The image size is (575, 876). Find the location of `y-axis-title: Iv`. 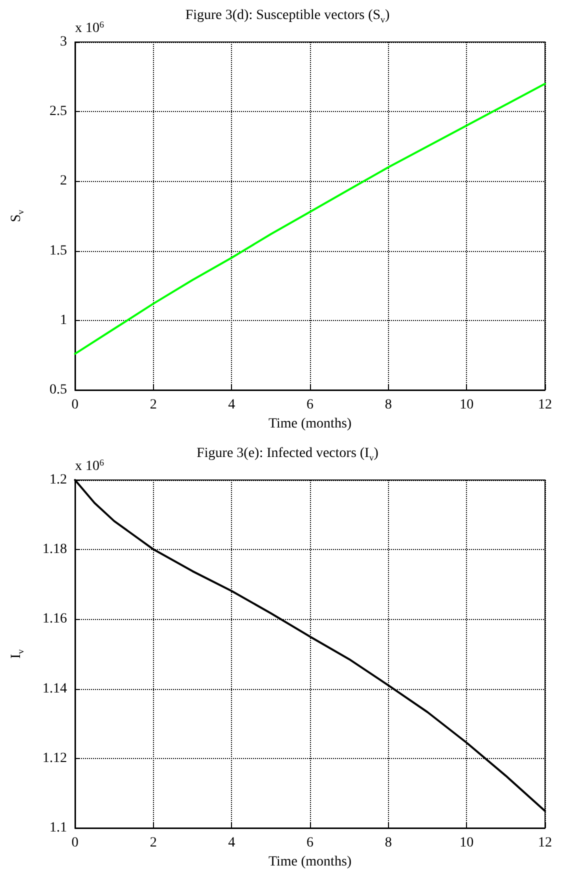

y-axis-title: Iv is located at coordinates (17, 653).